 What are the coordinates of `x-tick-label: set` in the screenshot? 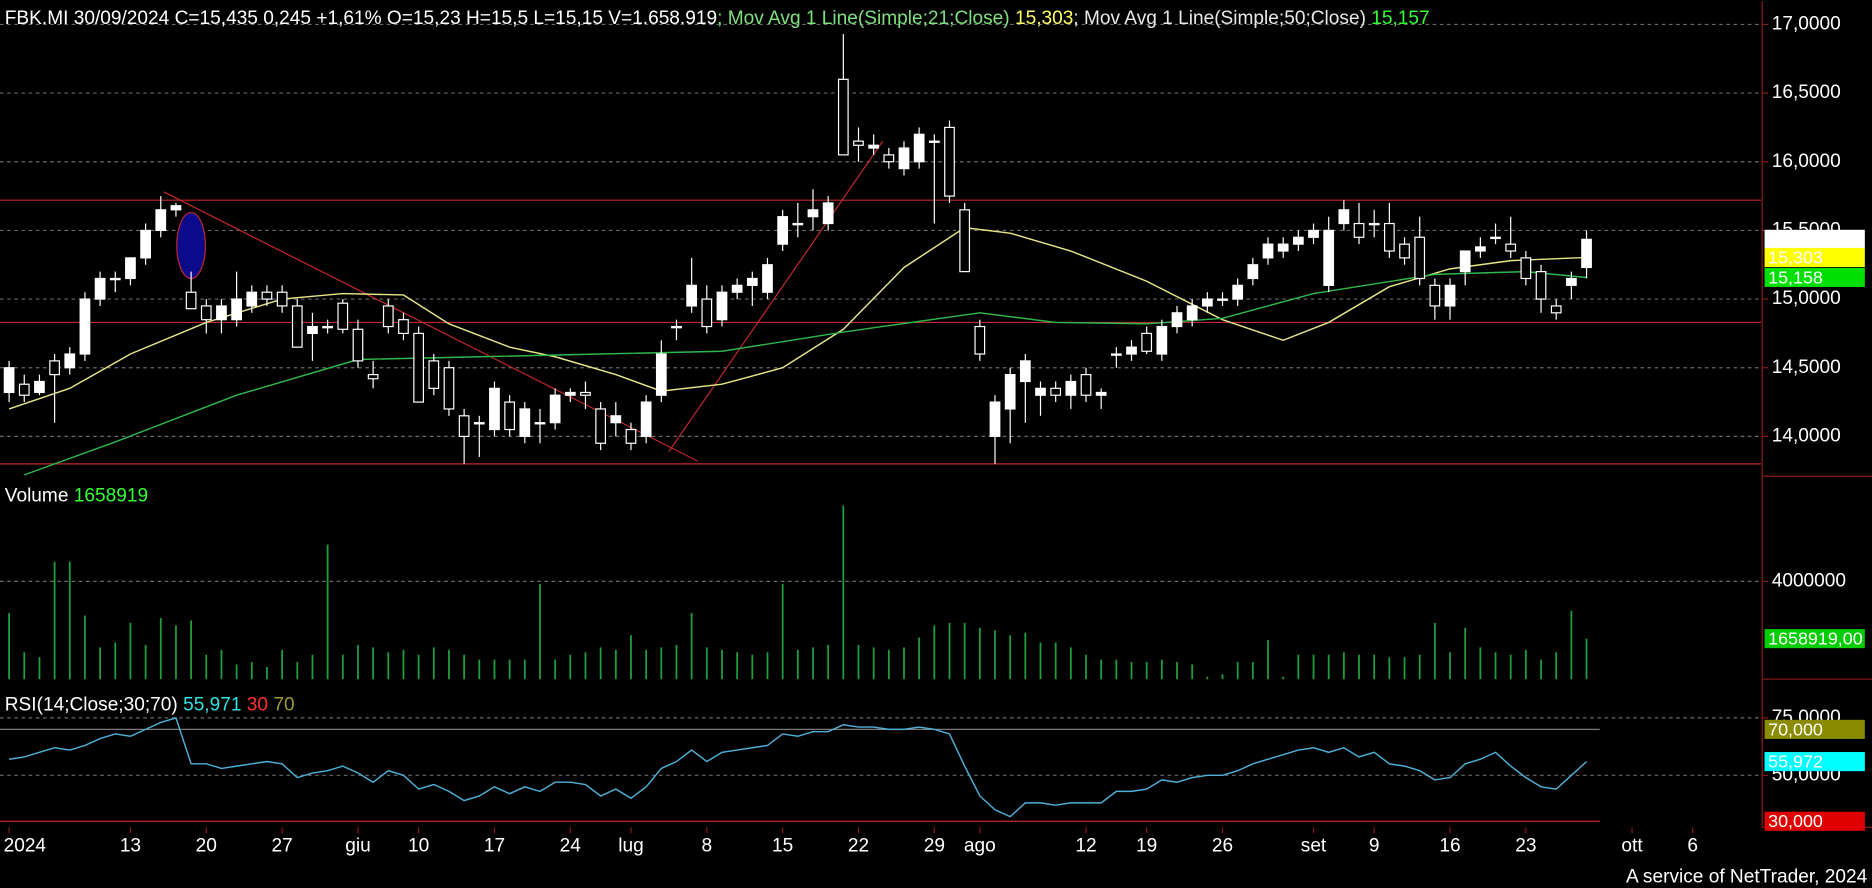 It's located at (1314, 845).